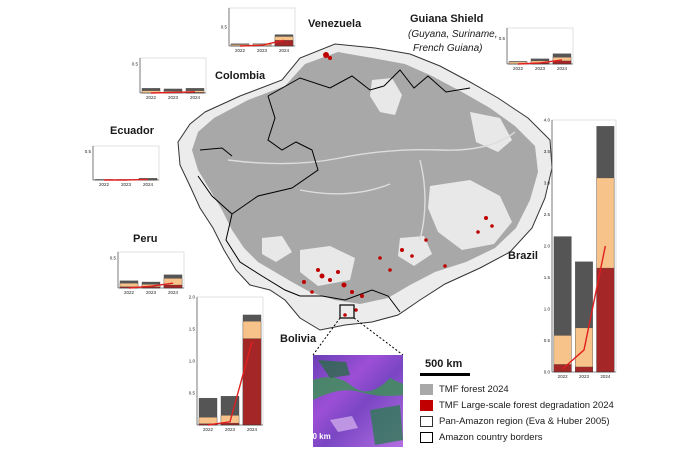 The width and height of the screenshot is (700, 454). Describe the element at coordinates (447, 19) in the screenshot. I see `label-guiana-shield: Guiana Shield` at that location.